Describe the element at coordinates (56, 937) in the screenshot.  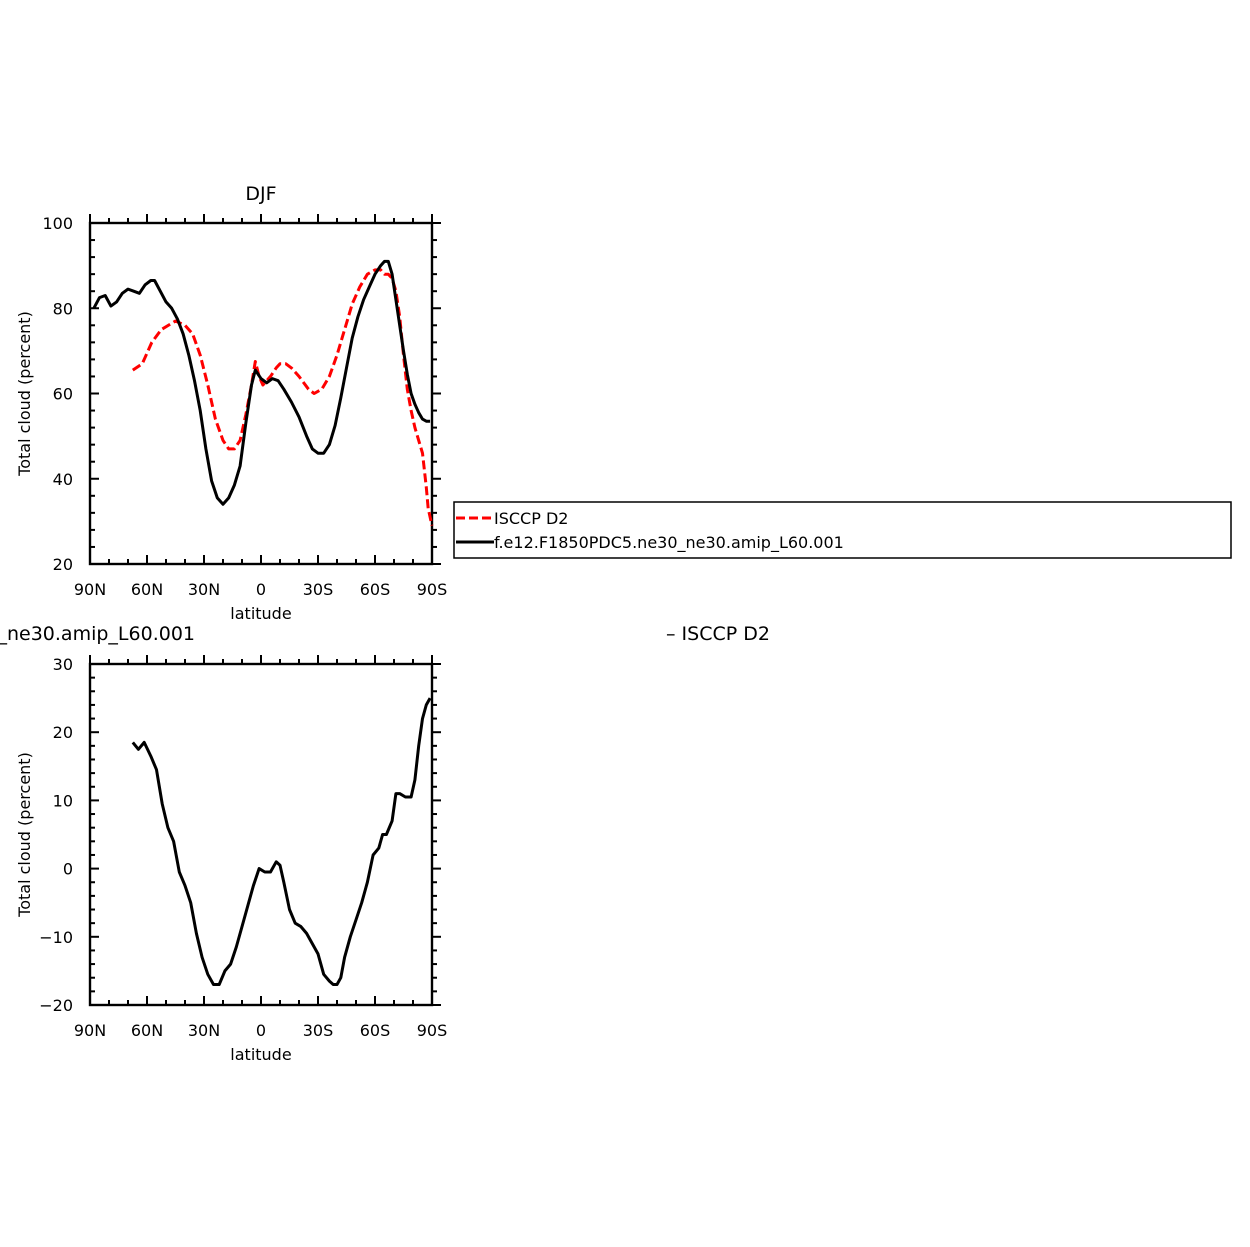
I see `y-tick-label: −10` at that location.